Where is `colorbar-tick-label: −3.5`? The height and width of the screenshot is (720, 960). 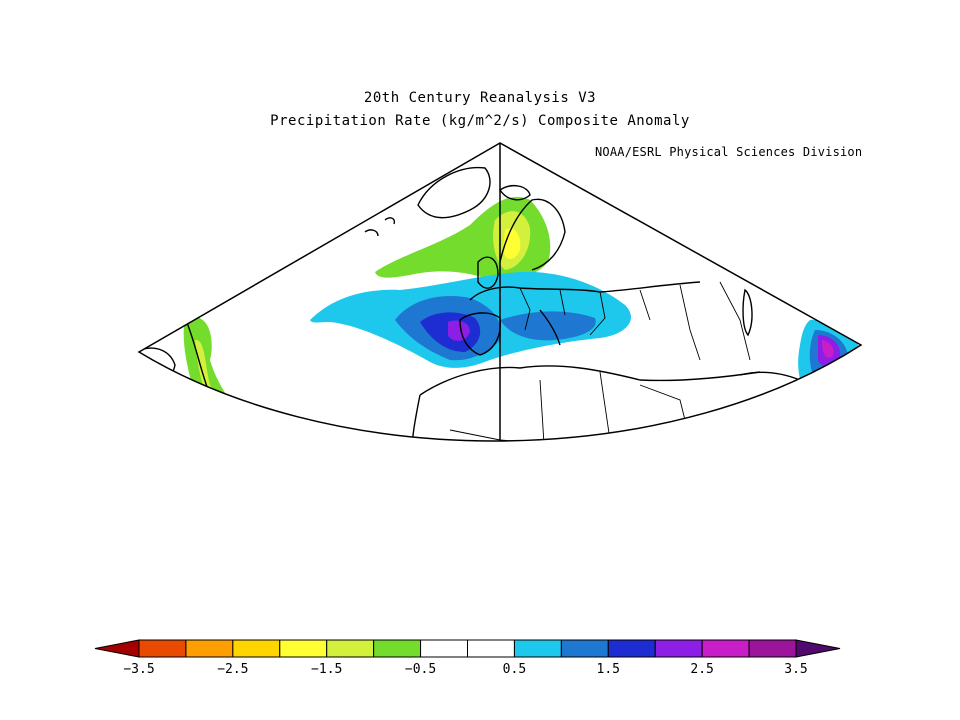 colorbar-tick-label: −3.5 is located at coordinates (138, 669).